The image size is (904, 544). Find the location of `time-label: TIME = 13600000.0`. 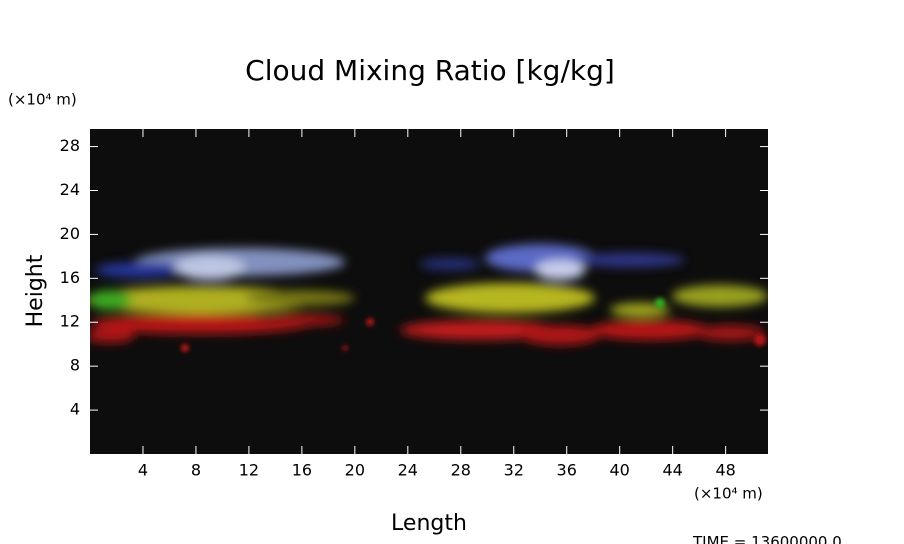

time-label: TIME = 13600000.0 is located at coordinates (767, 538).